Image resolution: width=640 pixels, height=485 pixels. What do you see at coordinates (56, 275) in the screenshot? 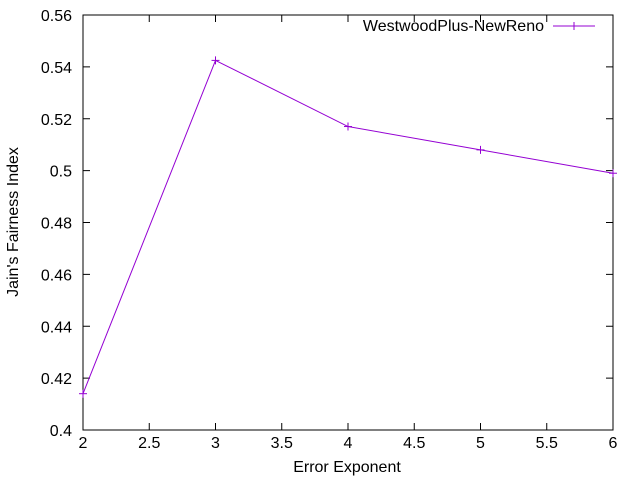
I see `y-tick-label: 0.46` at bounding box center [56, 275].